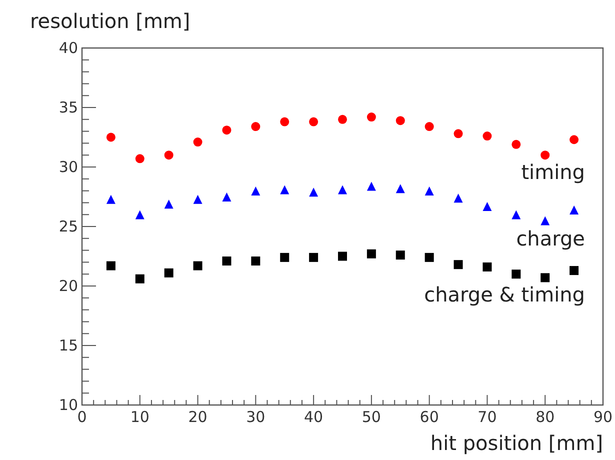  What do you see at coordinates (110, 21) in the screenshot?
I see `y-axis-title: resolution [mm]` at bounding box center [110, 21].